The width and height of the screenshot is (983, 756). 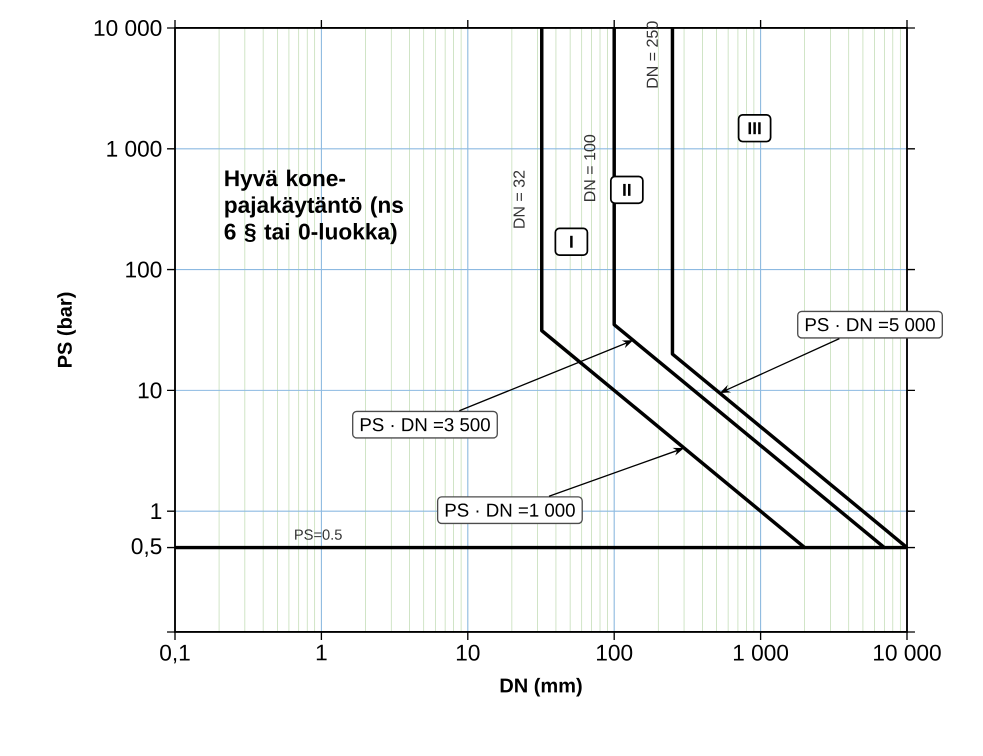 I want to click on y-axis-title: PS (bar), so click(x=66, y=329).